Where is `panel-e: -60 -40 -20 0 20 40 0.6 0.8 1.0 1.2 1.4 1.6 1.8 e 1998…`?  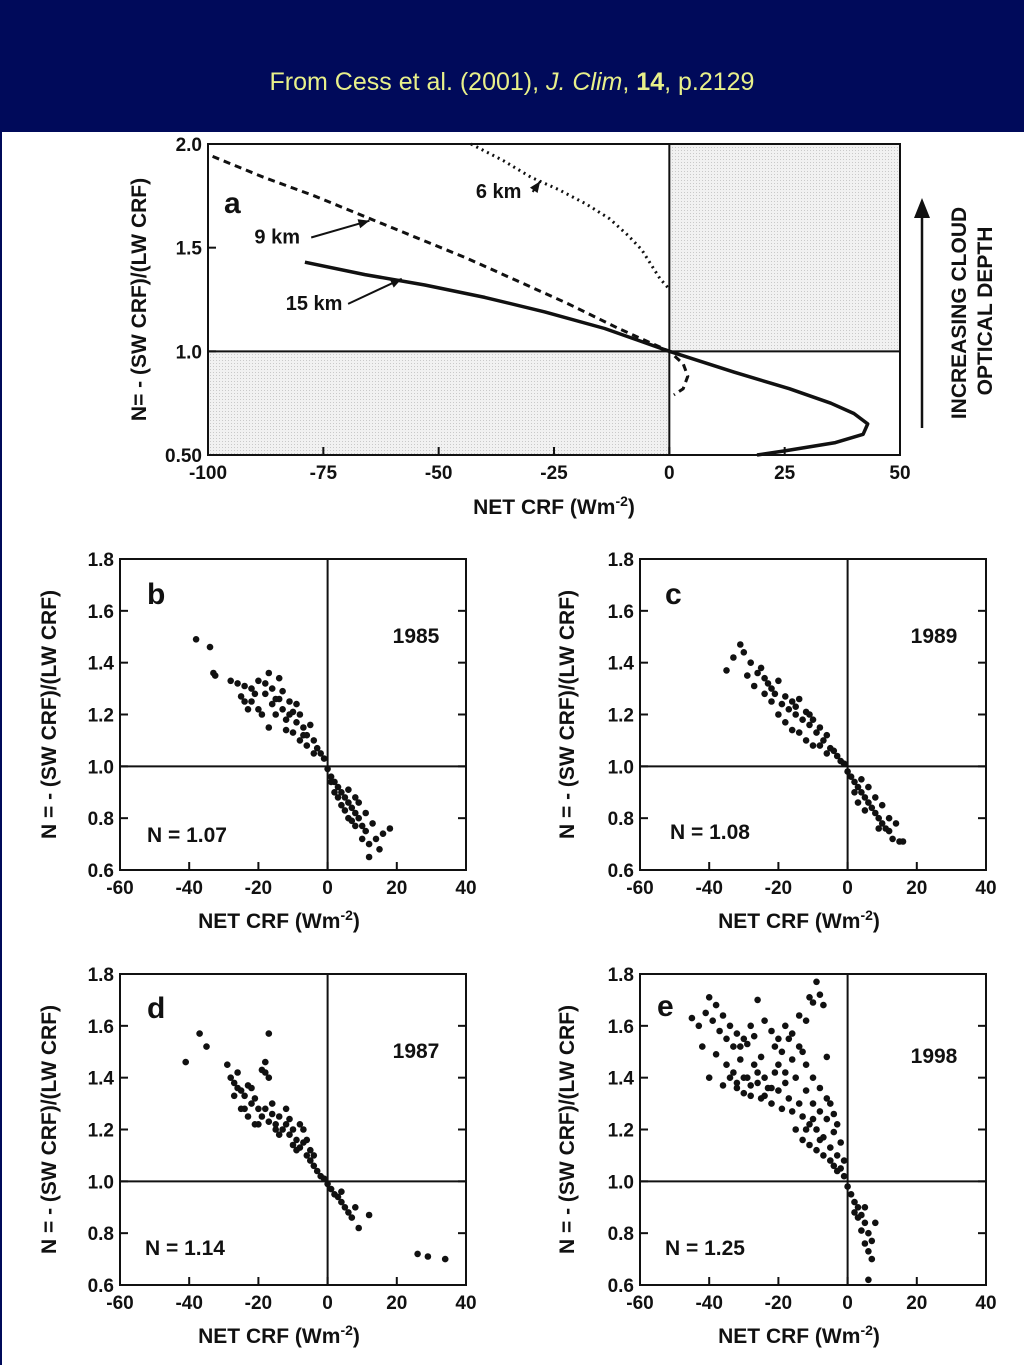 panel-e: -60 -40 -20 0 20 40 0.6 0.8 1.0 1.2 1.4 1.6 1.8 e 1998… is located at coordinates (776, 1156).